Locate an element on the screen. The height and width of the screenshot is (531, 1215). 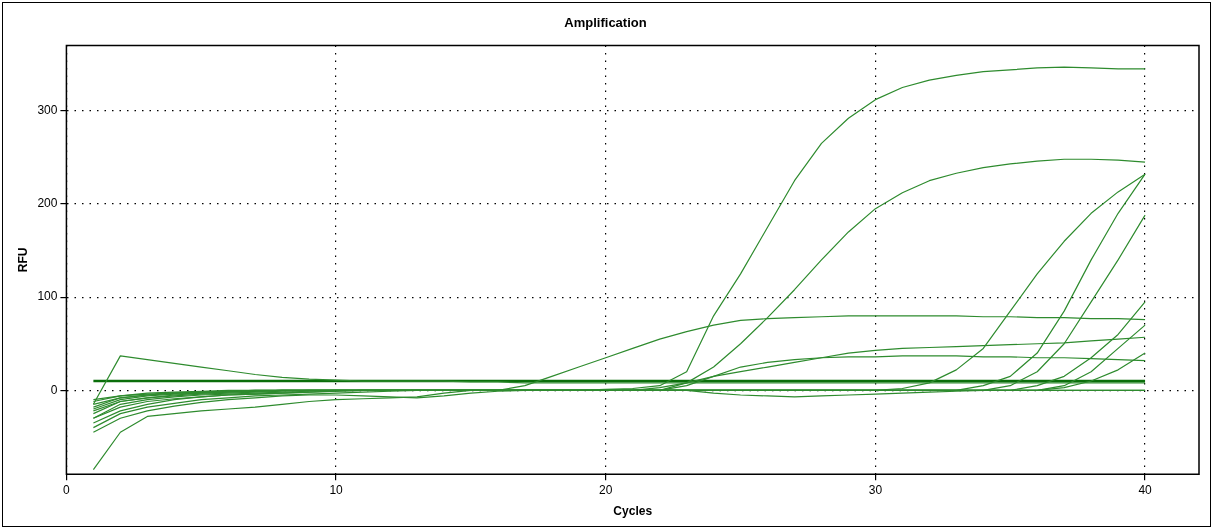
x-tick-label: 10 is located at coordinates (336, 489).